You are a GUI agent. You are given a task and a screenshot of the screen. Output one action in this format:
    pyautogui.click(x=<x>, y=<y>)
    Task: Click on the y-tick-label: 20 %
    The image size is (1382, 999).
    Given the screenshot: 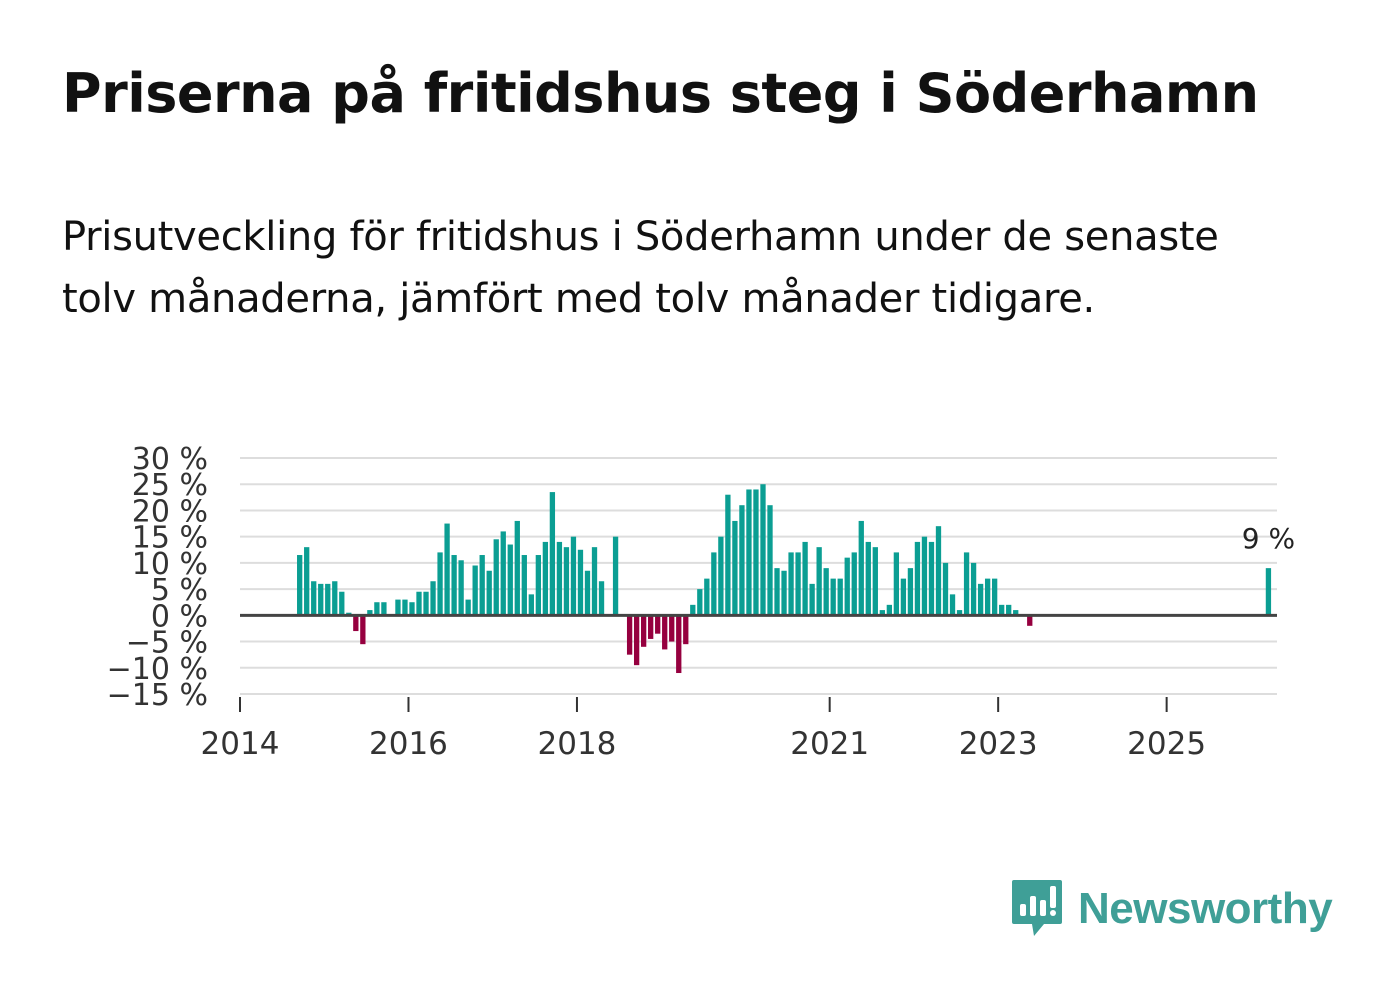 What is the action you would take?
    pyautogui.click(x=170, y=511)
    